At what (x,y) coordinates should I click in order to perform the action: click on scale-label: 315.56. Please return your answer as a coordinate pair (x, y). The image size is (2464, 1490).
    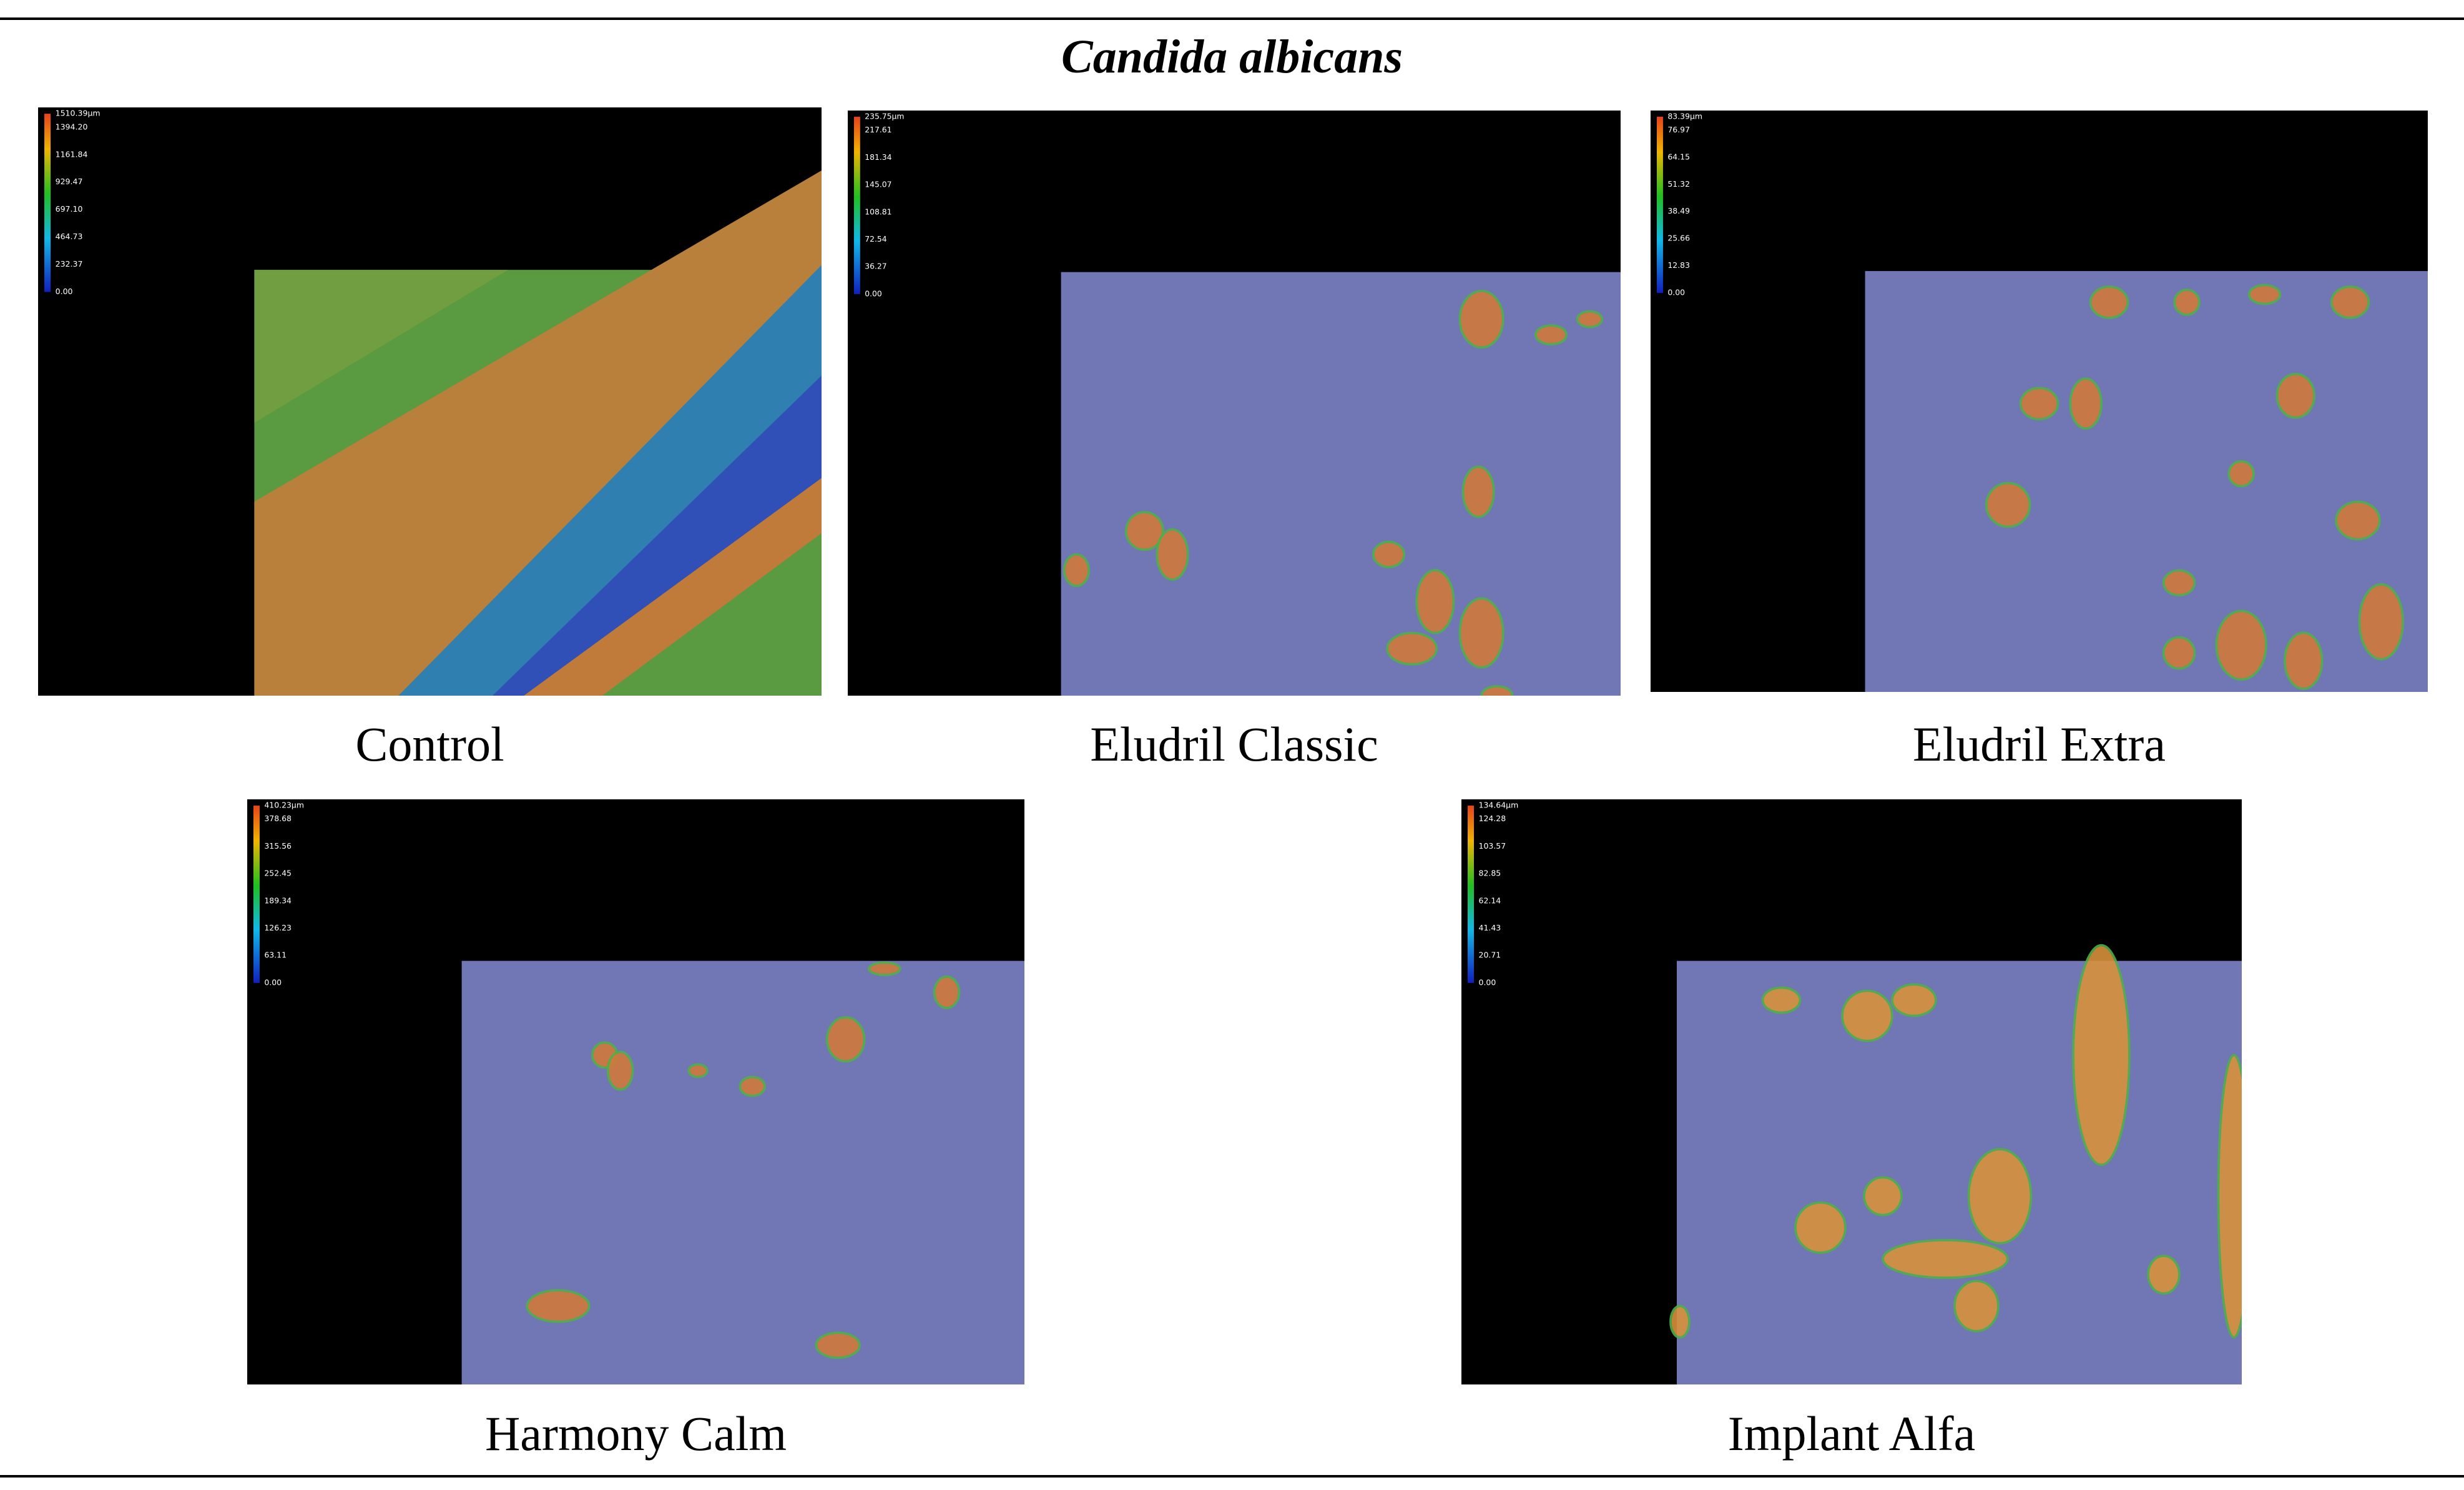
    Looking at the image, I should click on (278, 846).